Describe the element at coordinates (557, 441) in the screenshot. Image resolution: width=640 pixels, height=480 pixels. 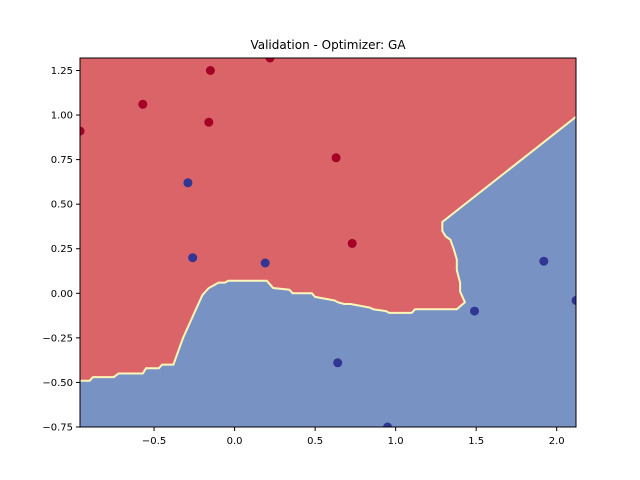
I see `x-tick-label: 2.0` at that location.